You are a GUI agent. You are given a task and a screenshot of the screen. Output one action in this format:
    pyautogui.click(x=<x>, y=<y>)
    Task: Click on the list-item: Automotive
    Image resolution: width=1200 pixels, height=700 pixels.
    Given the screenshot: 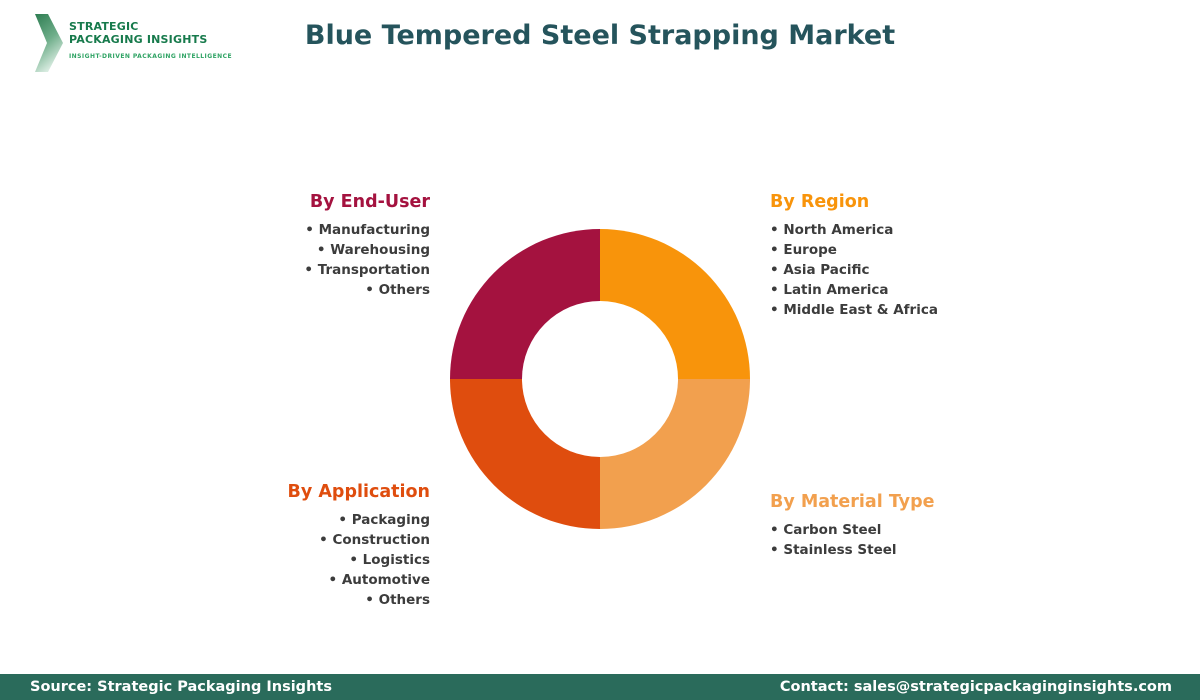 What is the action you would take?
    pyautogui.click(x=300, y=580)
    